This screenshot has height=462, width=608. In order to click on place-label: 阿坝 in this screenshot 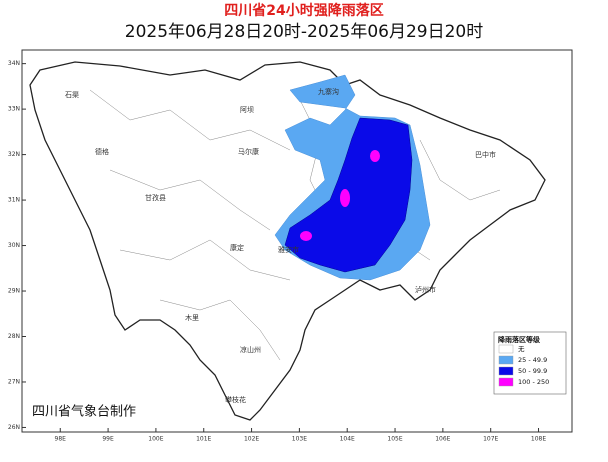, I will do `click(247, 109)`.